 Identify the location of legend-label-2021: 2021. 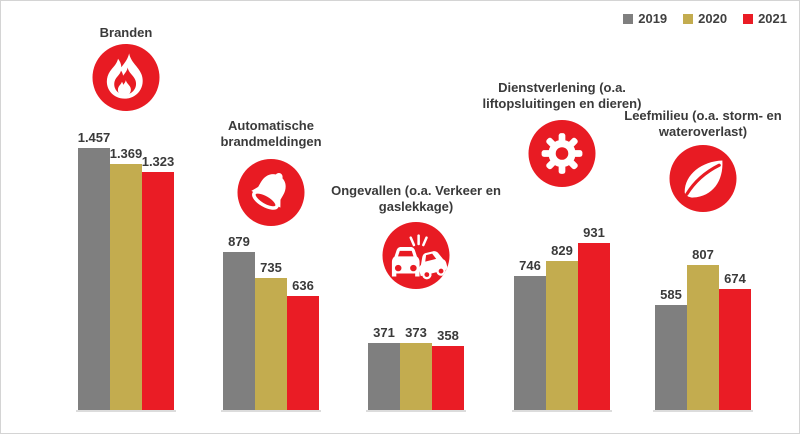
(772, 18).